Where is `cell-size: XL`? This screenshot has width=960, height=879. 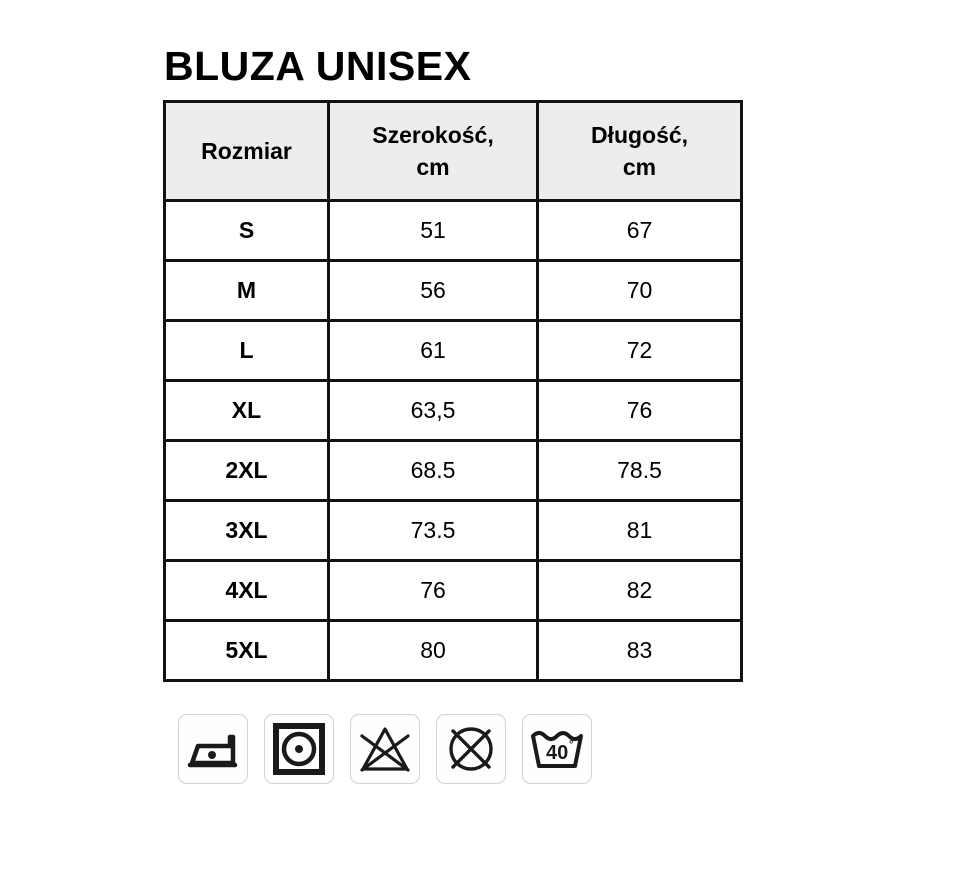
cell-size: XL is located at coordinates (246, 410).